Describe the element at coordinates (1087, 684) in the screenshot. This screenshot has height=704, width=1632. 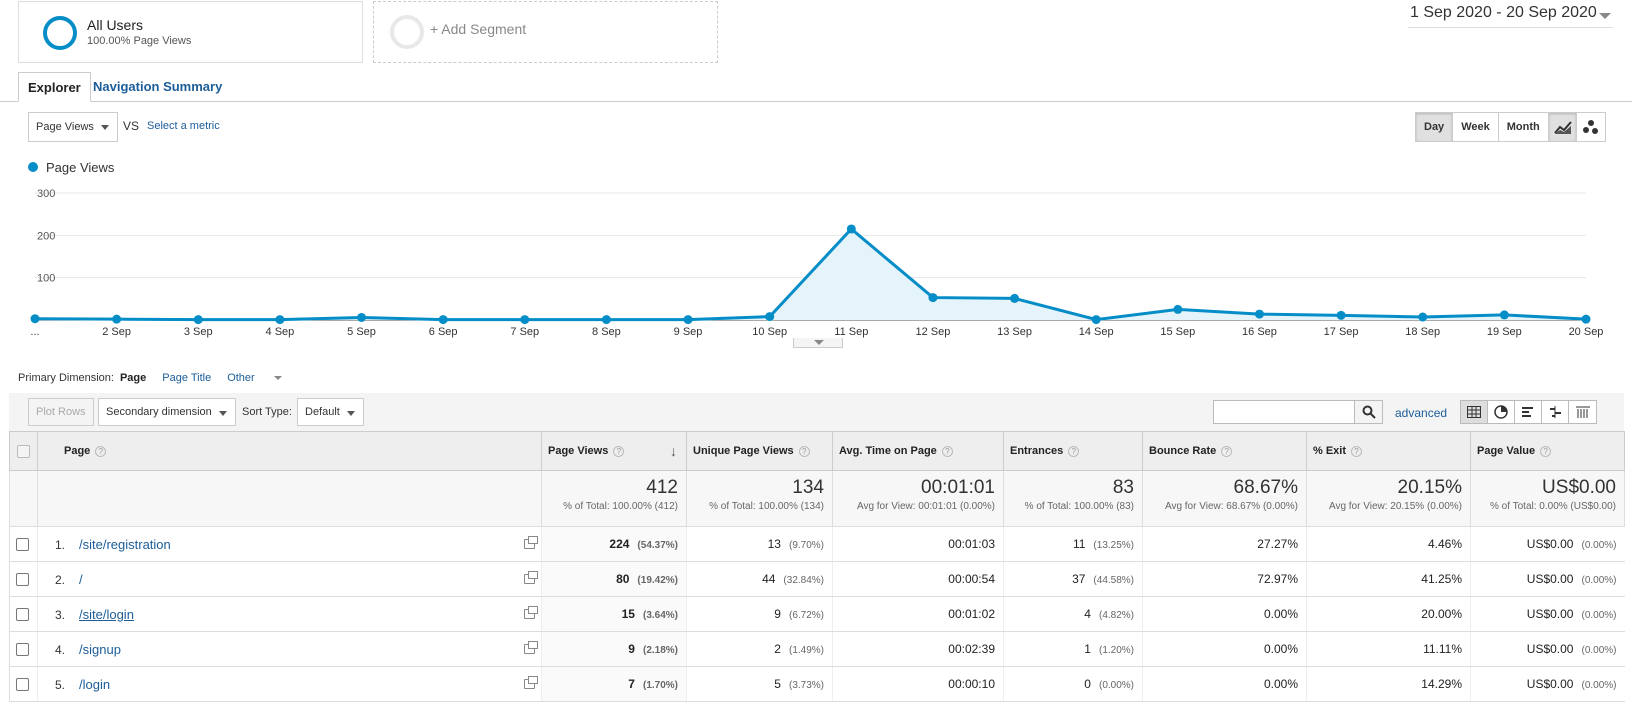
I see `entrances-value: 0` at that location.